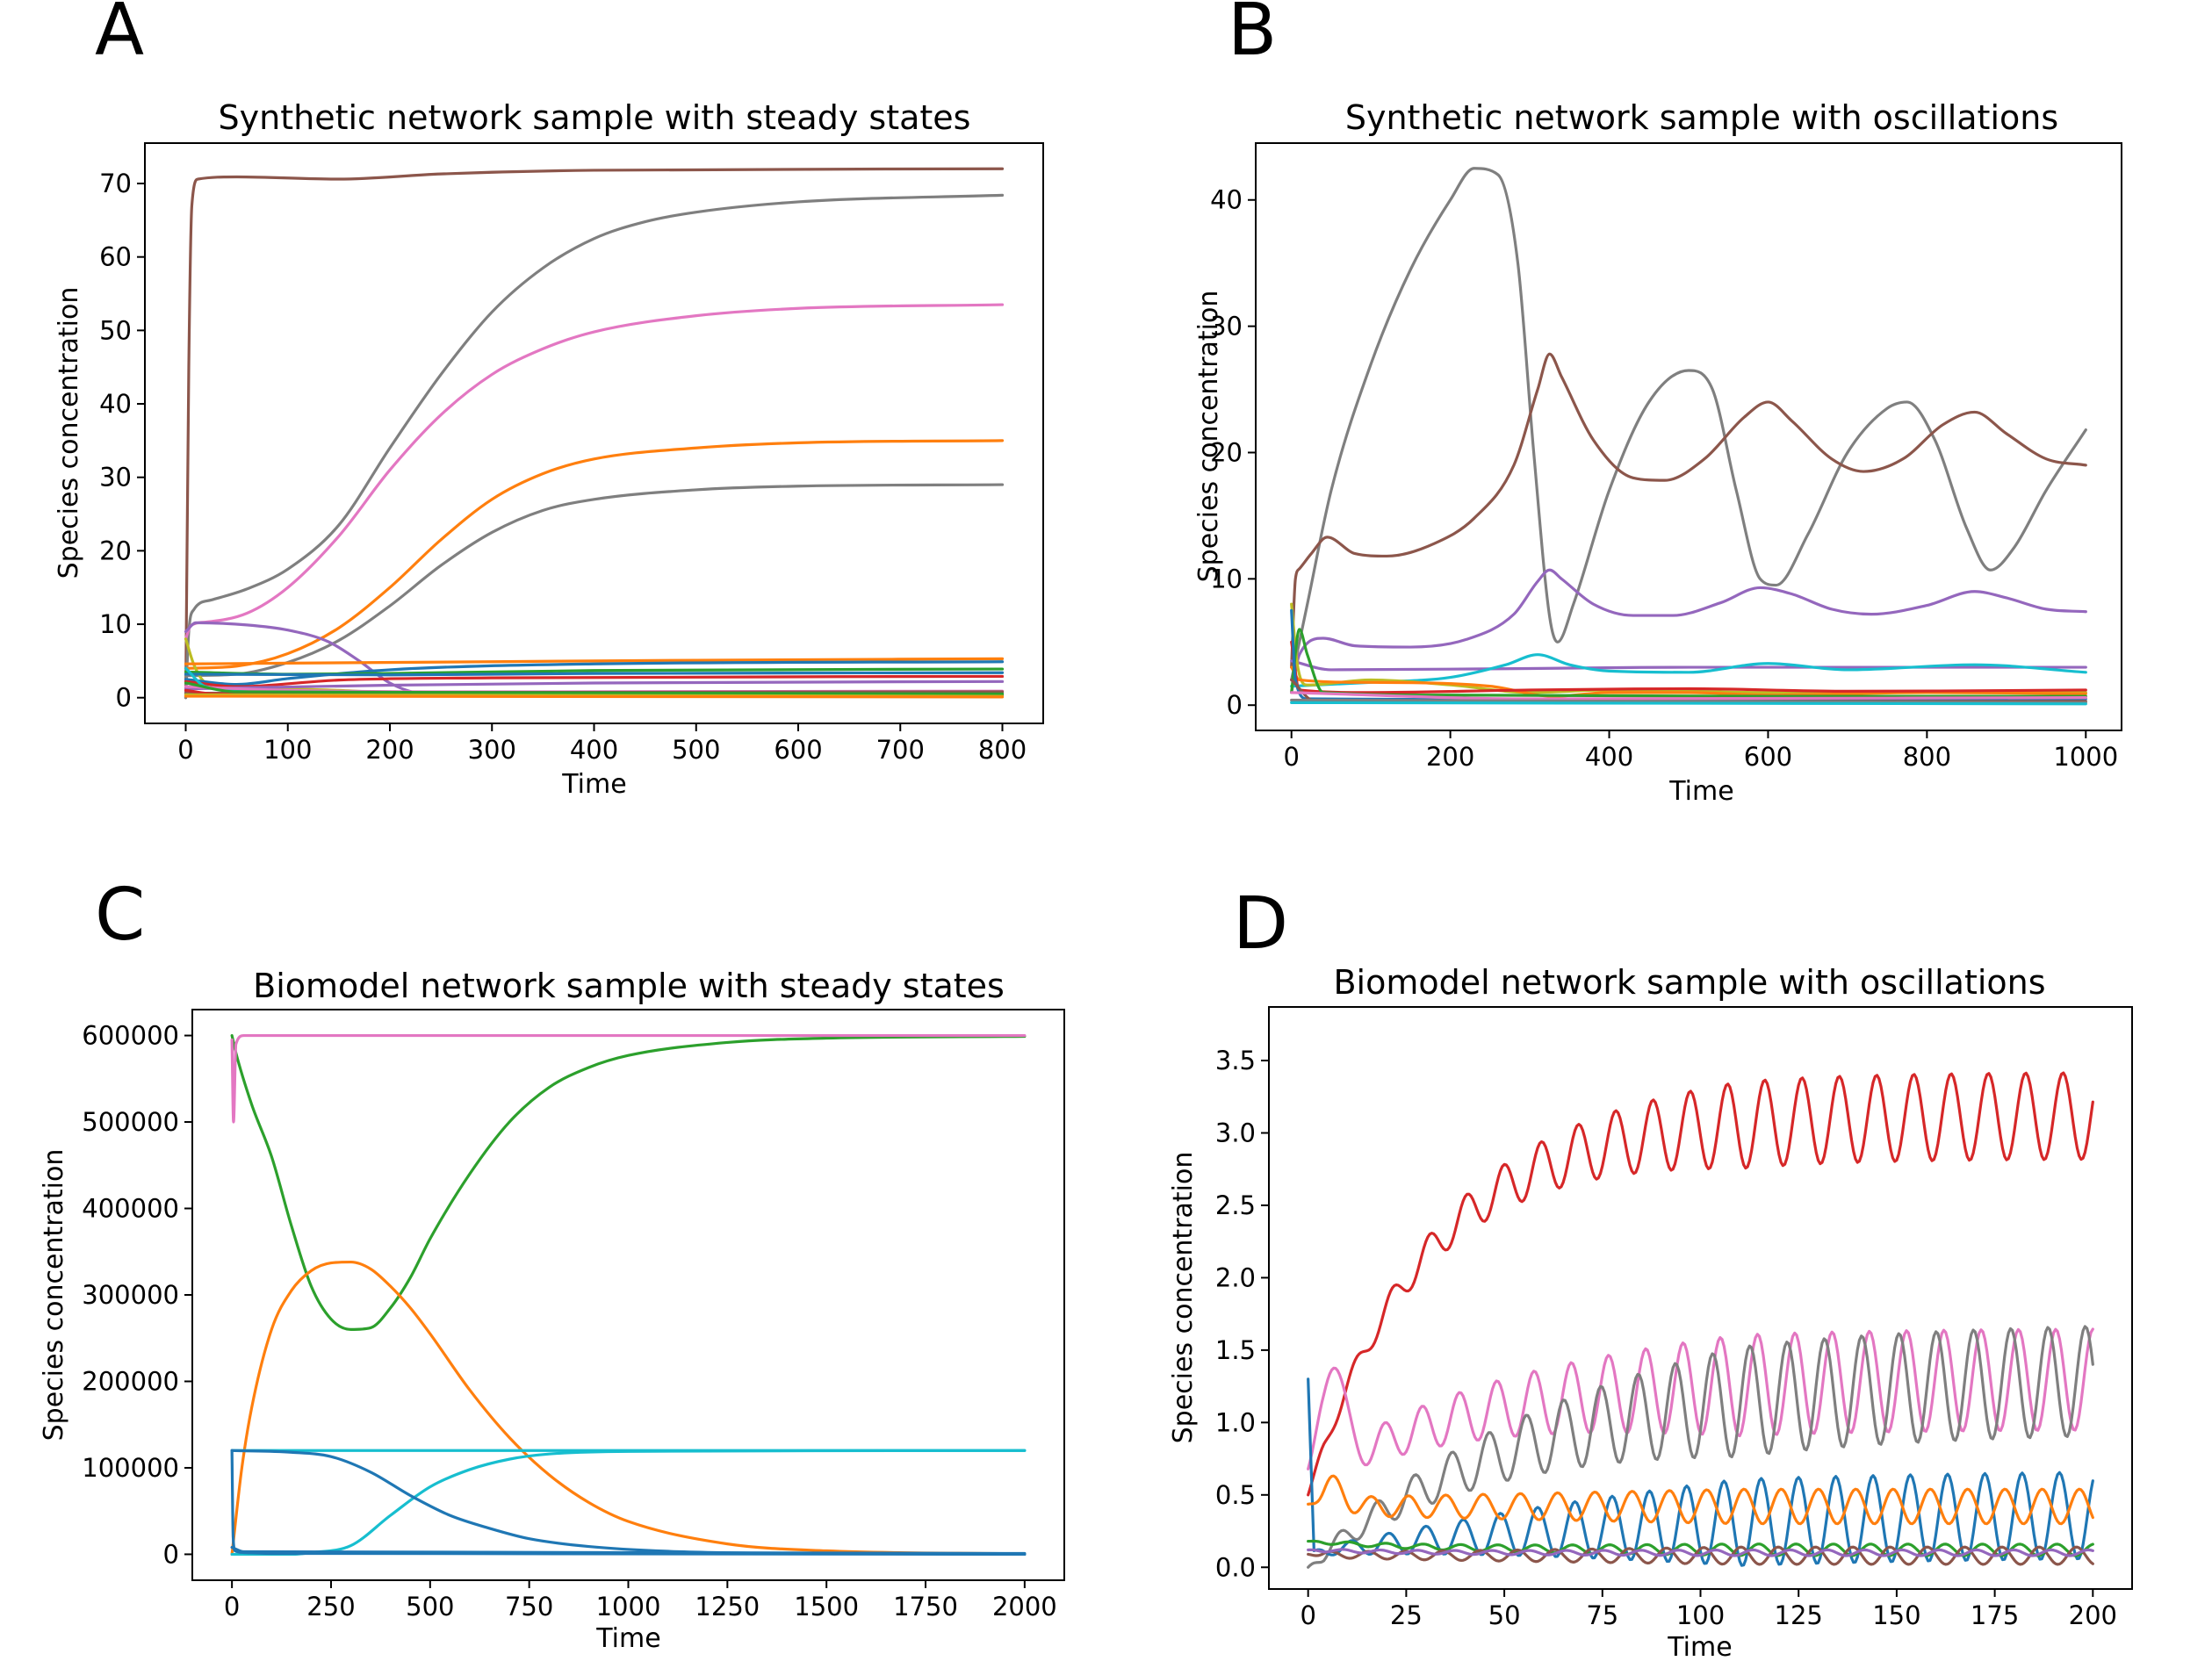 The image size is (2212, 1661). What do you see at coordinates (1235, 1132) in the screenshot?
I see `y-tick-label: 3.0` at bounding box center [1235, 1132].